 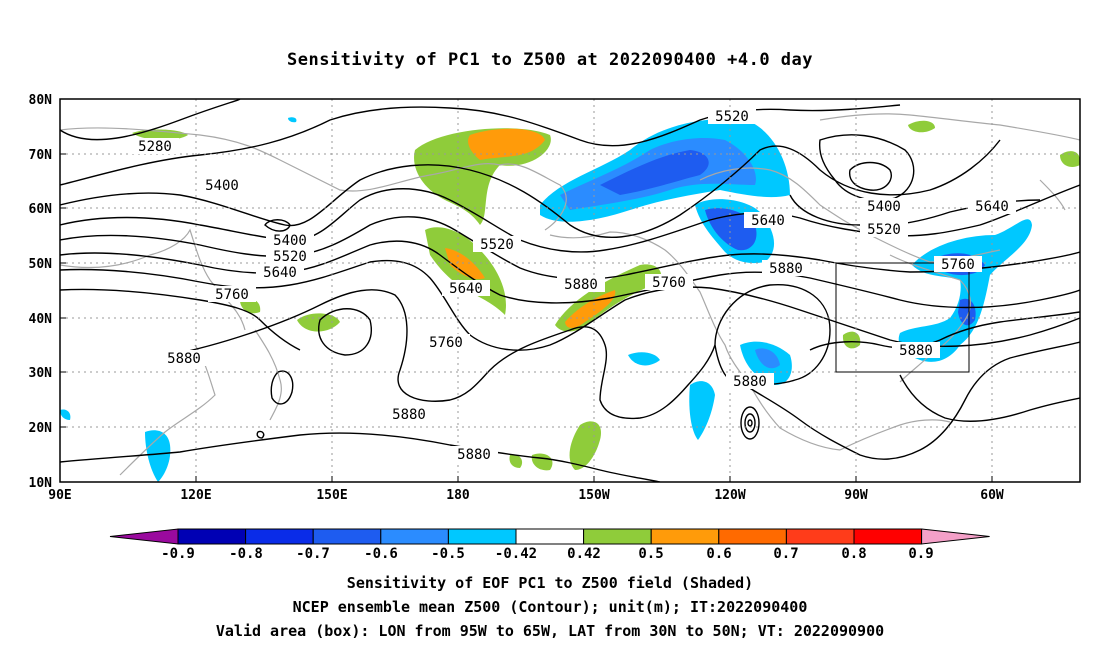 What do you see at coordinates (992, 495) in the screenshot?
I see `lon-label: 60W` at bounding box center [992, 495].